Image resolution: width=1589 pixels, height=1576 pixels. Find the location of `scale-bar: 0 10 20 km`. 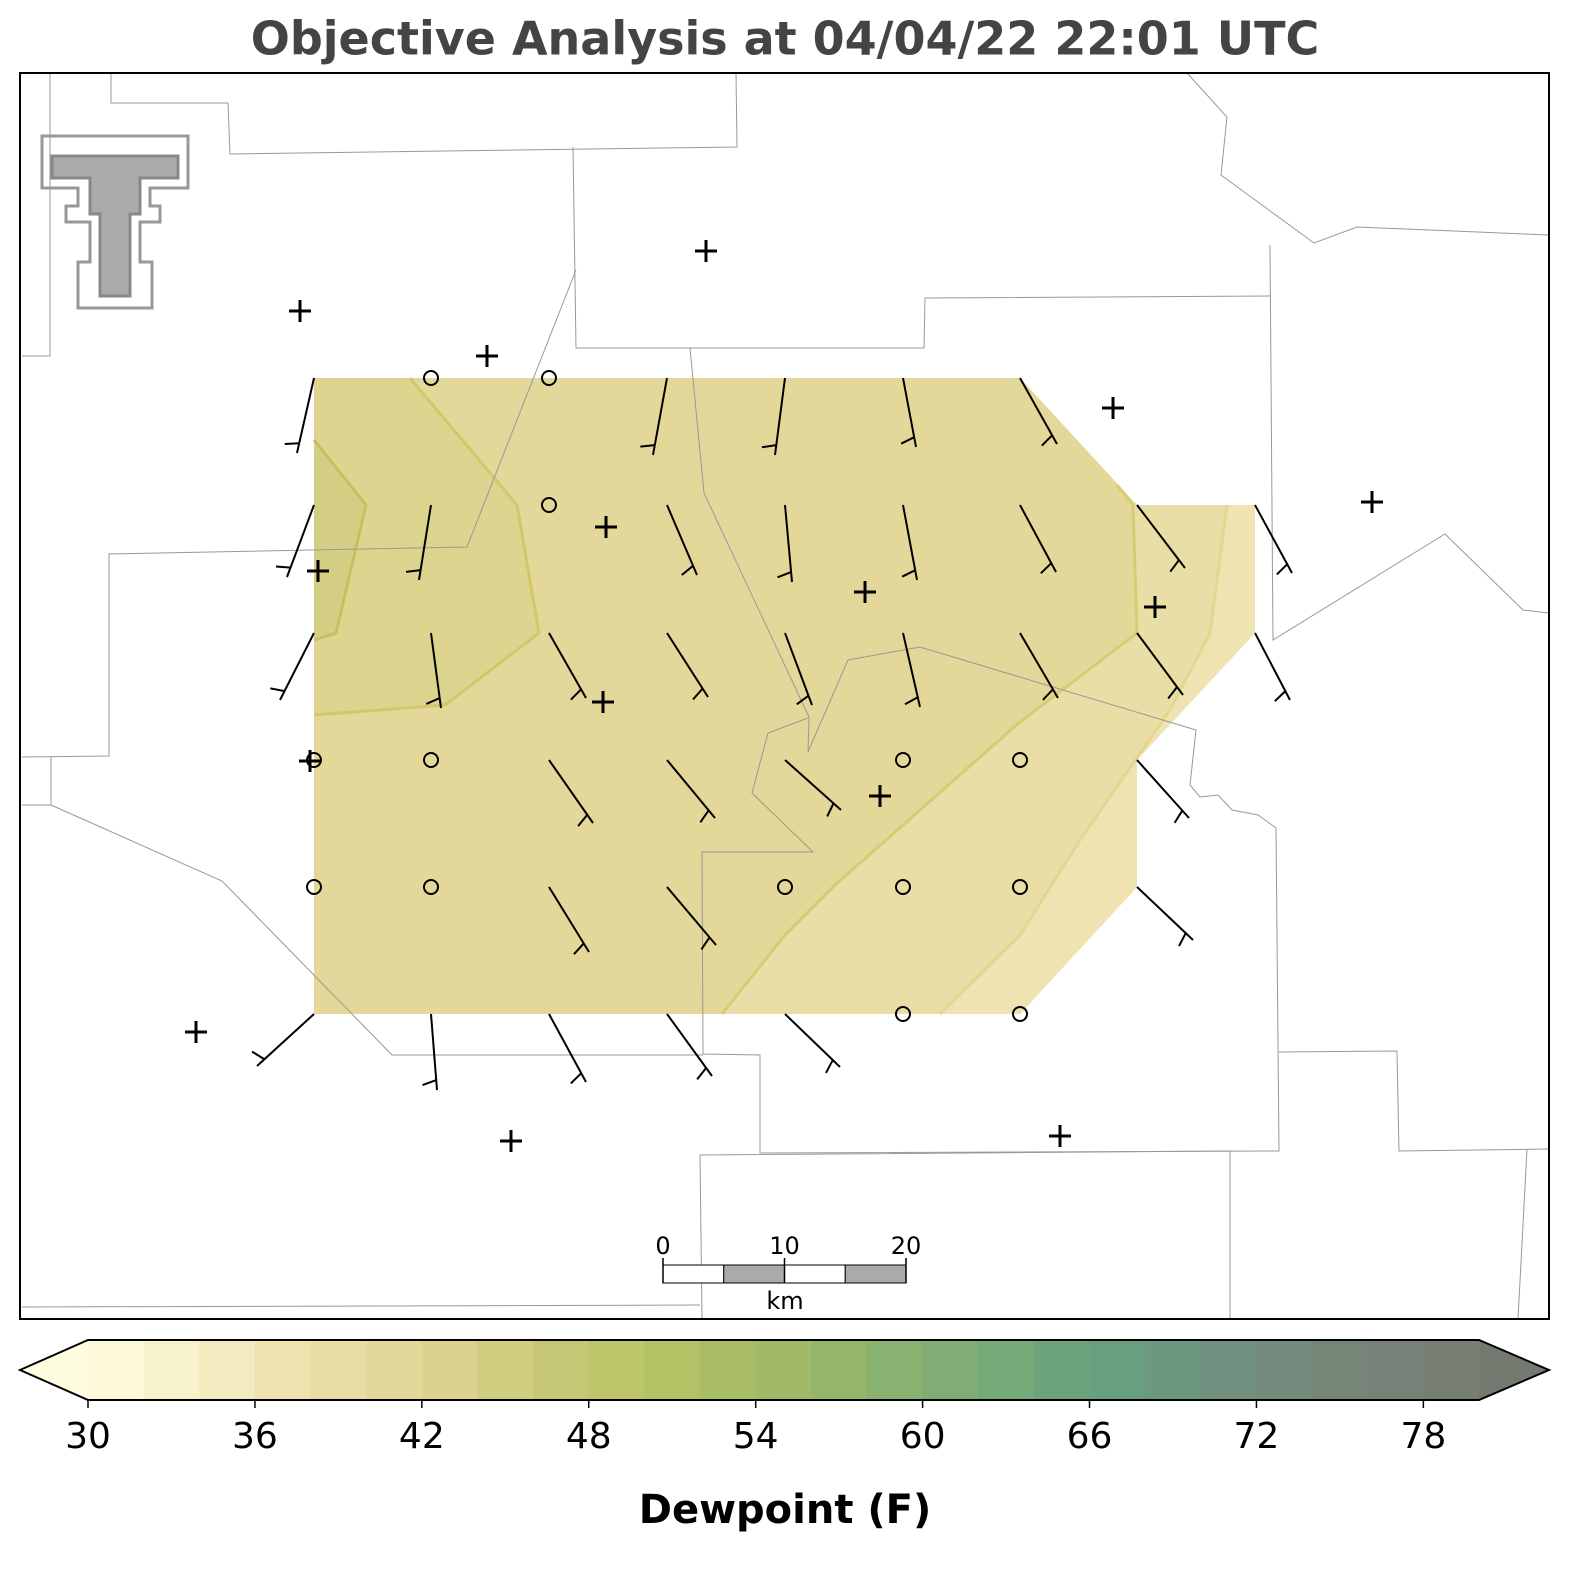

scale-bar: 0 10 20 km is located at coordinates (788, 1273).